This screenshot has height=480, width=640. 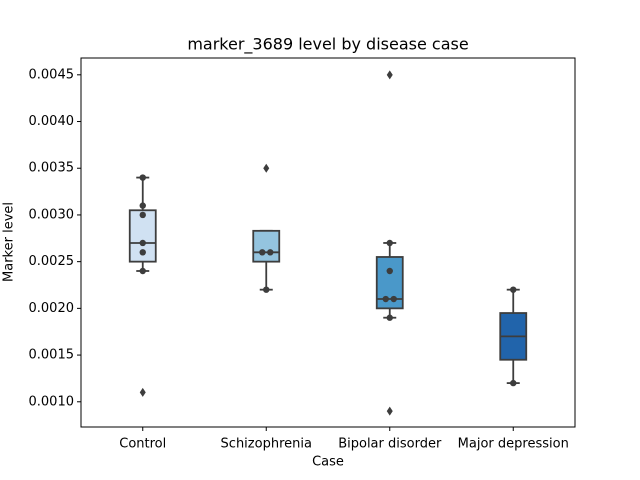 What do you see at coordinates (266, 444) in the screenshot?
I see `x-tick-label: Schizophrenia` at bounding box center [266, 444].